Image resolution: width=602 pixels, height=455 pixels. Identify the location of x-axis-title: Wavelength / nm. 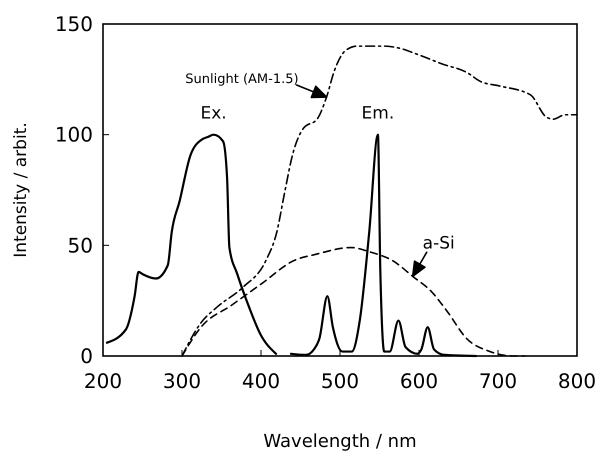
(340, 441).